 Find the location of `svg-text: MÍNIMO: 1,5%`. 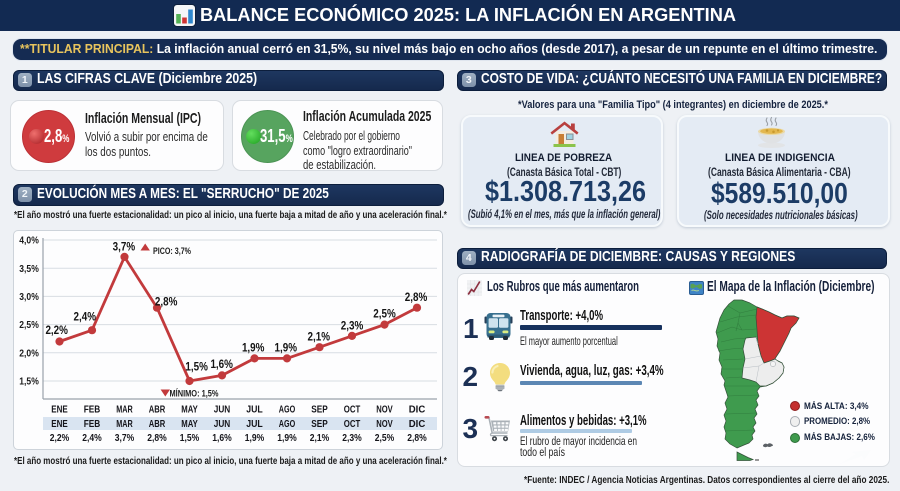

svg-text: MÍNIMO: 1,5% is located at coordinates (195, 394).